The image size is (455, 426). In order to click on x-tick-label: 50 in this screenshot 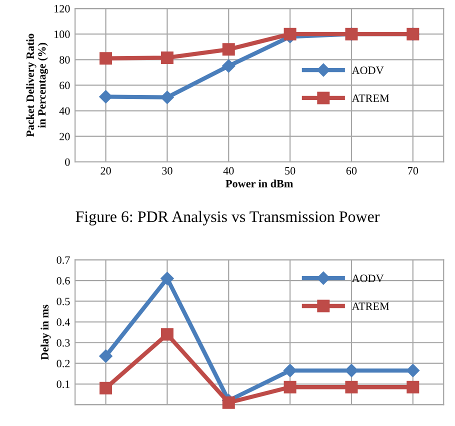, I will do `click(290, 171)`.